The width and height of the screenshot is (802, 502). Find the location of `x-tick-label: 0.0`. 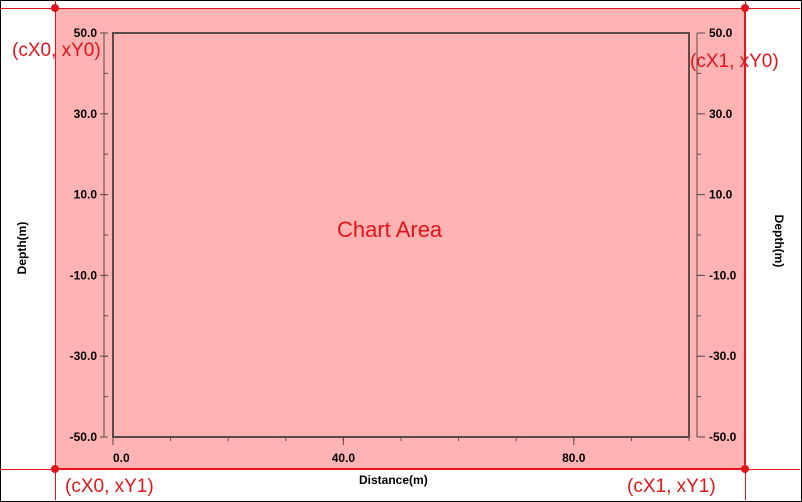

x-tick-label: 0.0 is located at coordinates (121, 458).